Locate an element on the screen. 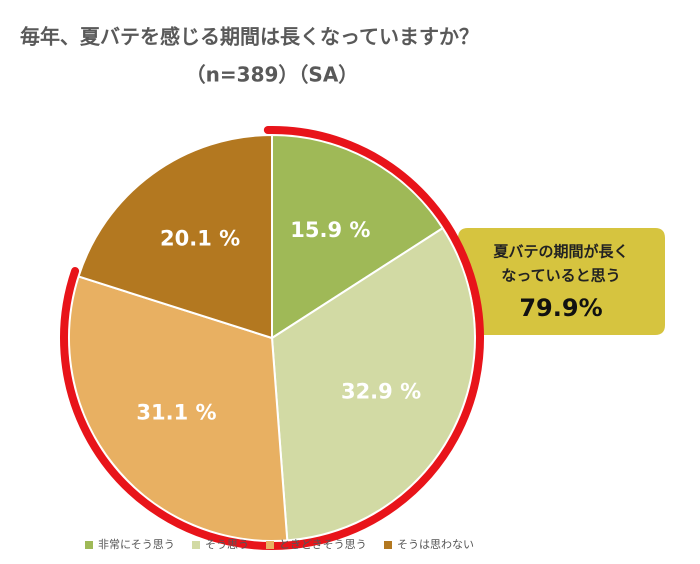 Image resolution: width=700 pixels, height=564 pixels. slice-label: 32.9 % is located at coordinates (381, 391).